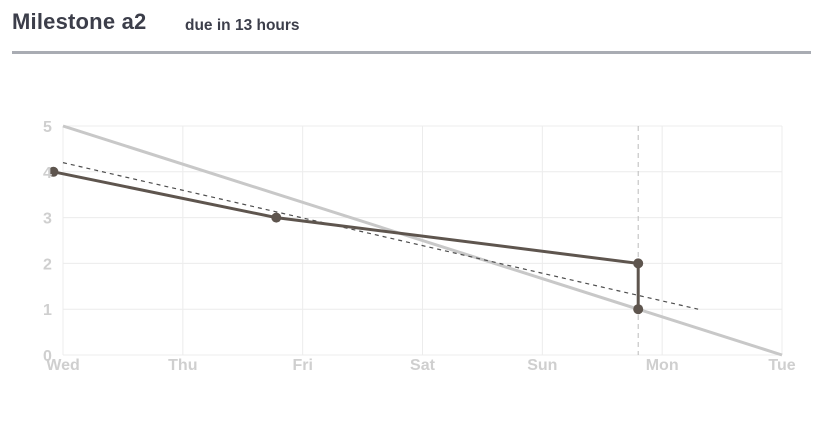  I want to click on y-tick-label-1: 1, so click(47, 310).